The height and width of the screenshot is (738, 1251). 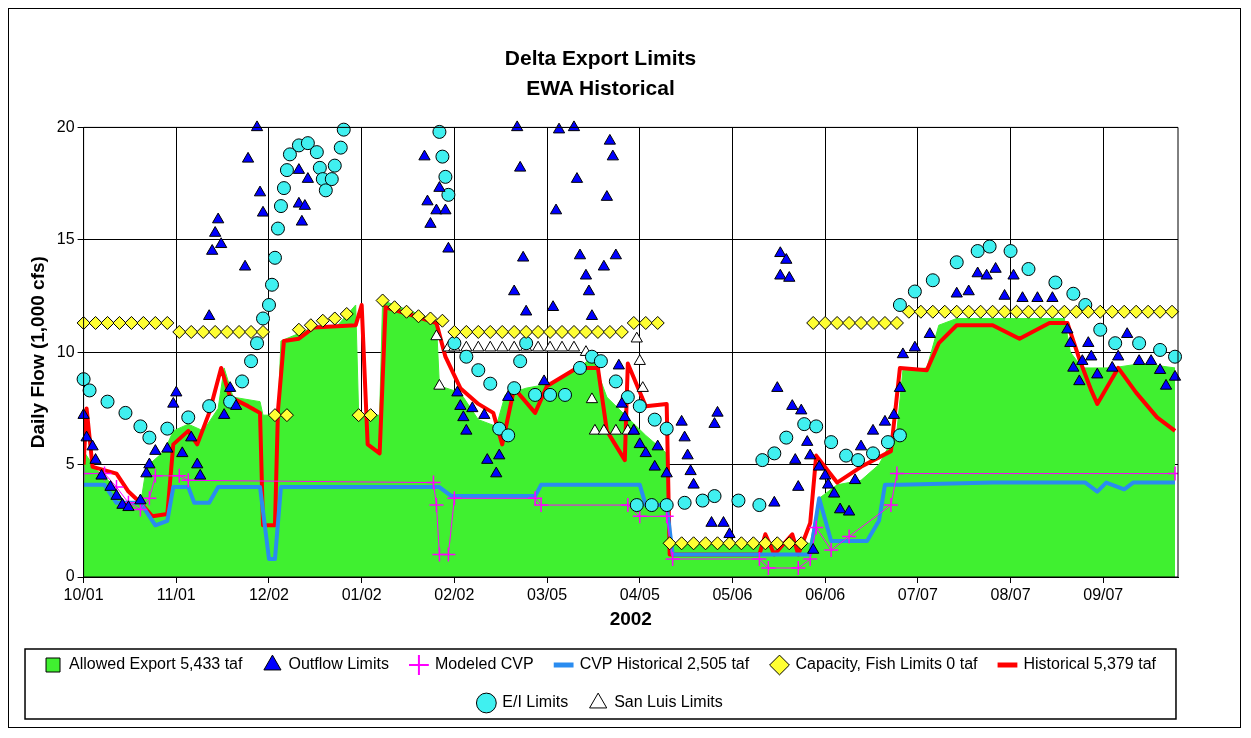 What do you see at coordinates (732, 595) in the screenshot?
I see `x-tick-label: 05/06` at bounding box center [732, 595].